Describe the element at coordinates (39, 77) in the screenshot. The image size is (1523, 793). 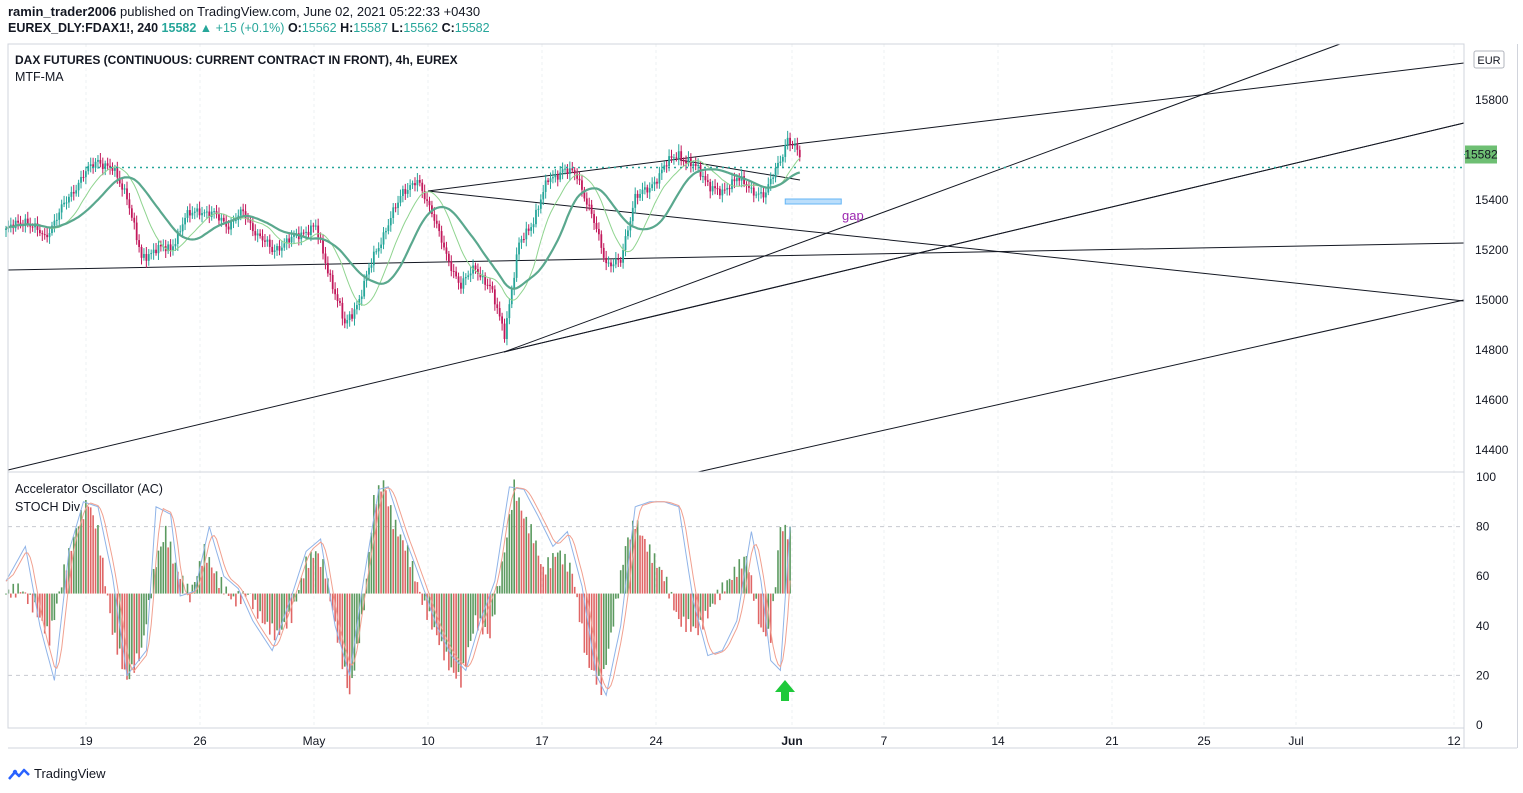
I see `main-indicator-label: MTF-MA` at that location.